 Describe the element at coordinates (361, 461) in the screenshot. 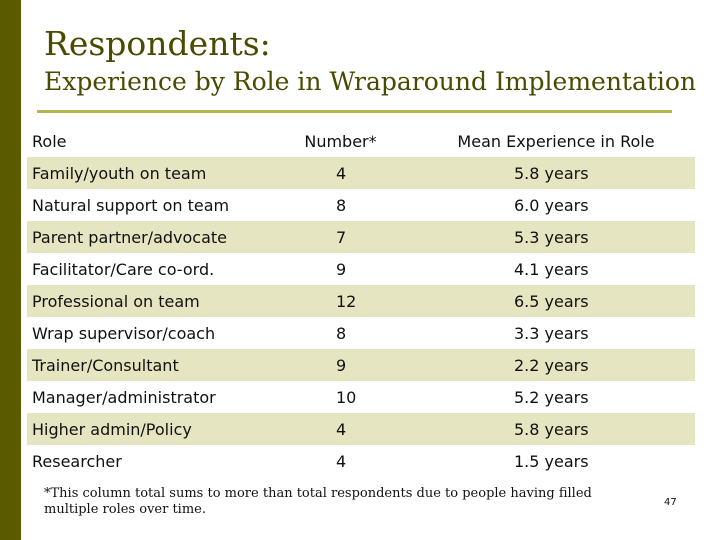

I see `table-row: Researcher 4 1.5 years` at that location.